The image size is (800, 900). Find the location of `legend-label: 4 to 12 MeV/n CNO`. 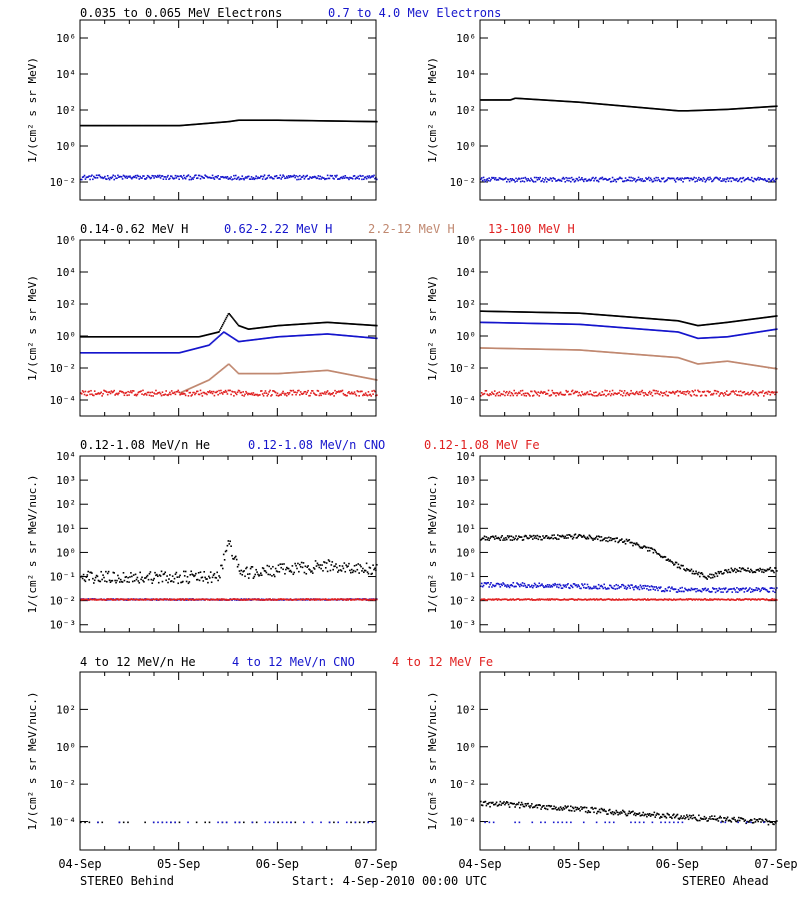

legend-label: 4 to 12 MeV/n CNO is located at coordinates (293, 662).